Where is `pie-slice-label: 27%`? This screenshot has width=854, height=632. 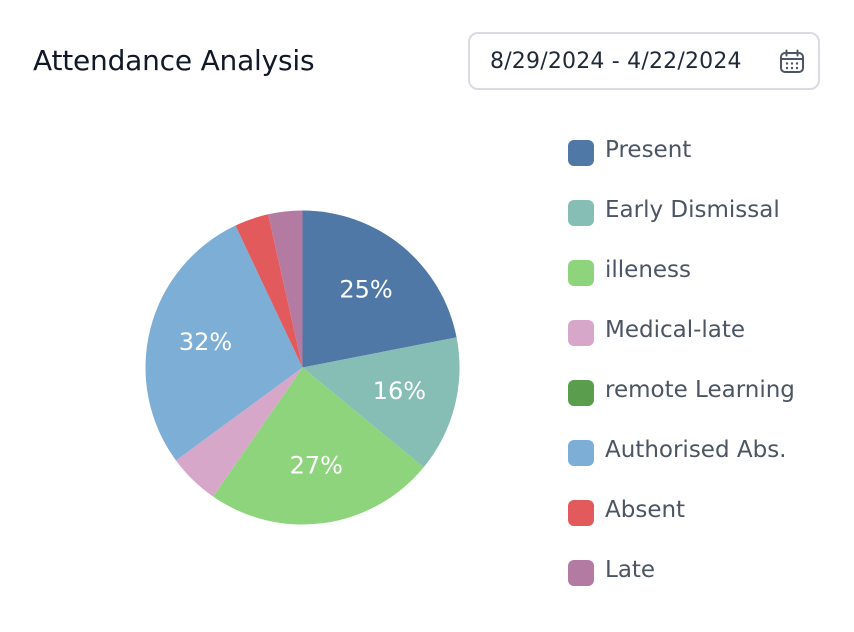
pie-slice-label: 27% is located at coordinates (316, 466).